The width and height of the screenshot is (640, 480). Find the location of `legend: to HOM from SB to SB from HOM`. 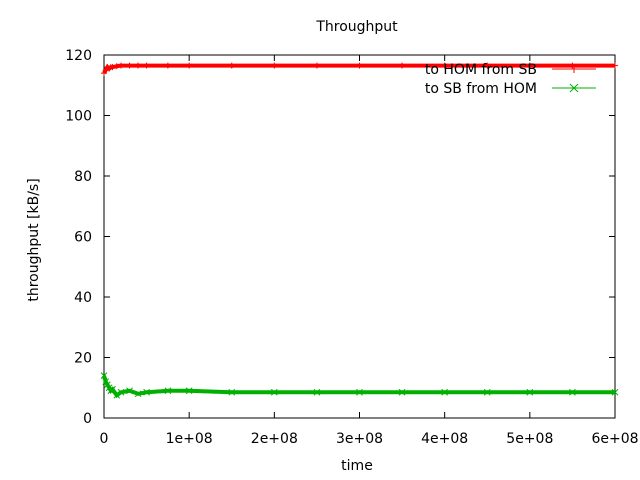

legend: to HOM from SB to SB from HOM is located at coordinates (510, 79).